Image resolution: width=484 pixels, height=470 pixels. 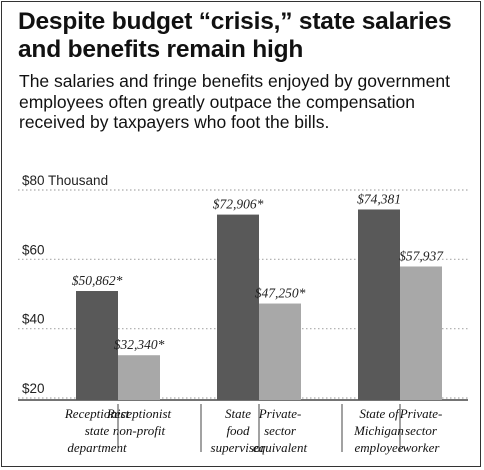 What do you see at coordinates (280, 430) in the screenshot?
I see `category-label: Private-sector equivalent` at bounding box center [280, 430].